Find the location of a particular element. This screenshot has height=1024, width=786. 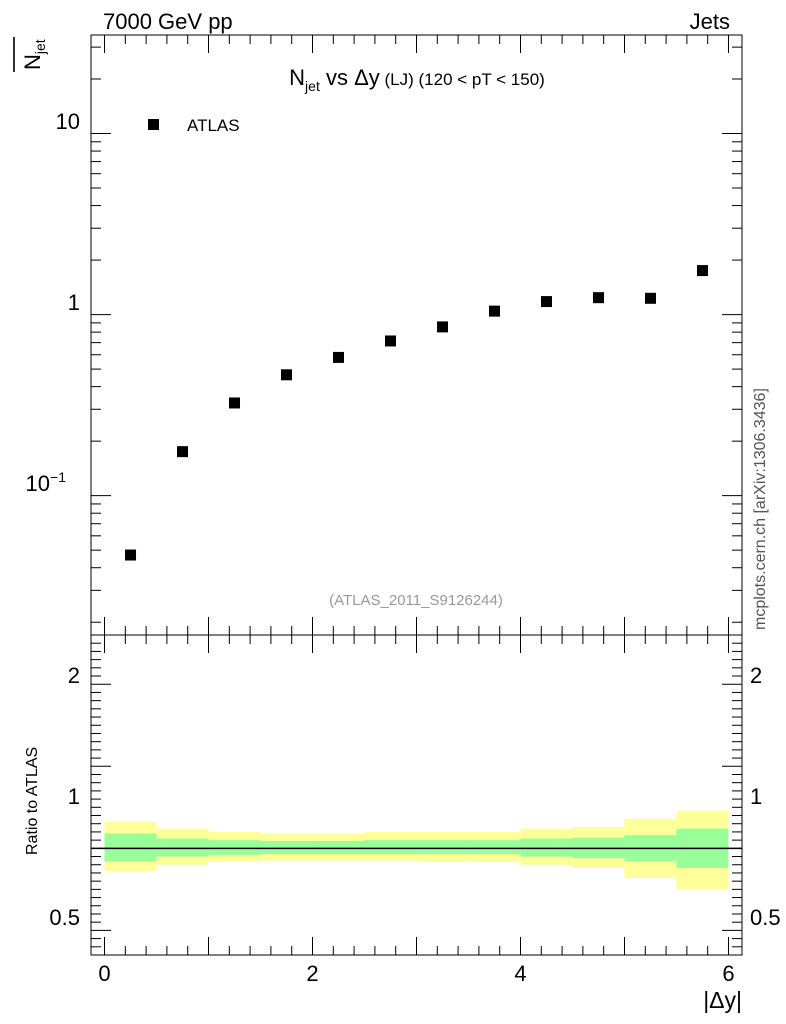

main-y-tick-label-0.1: 10−1 is located at coordinates (46, 482).